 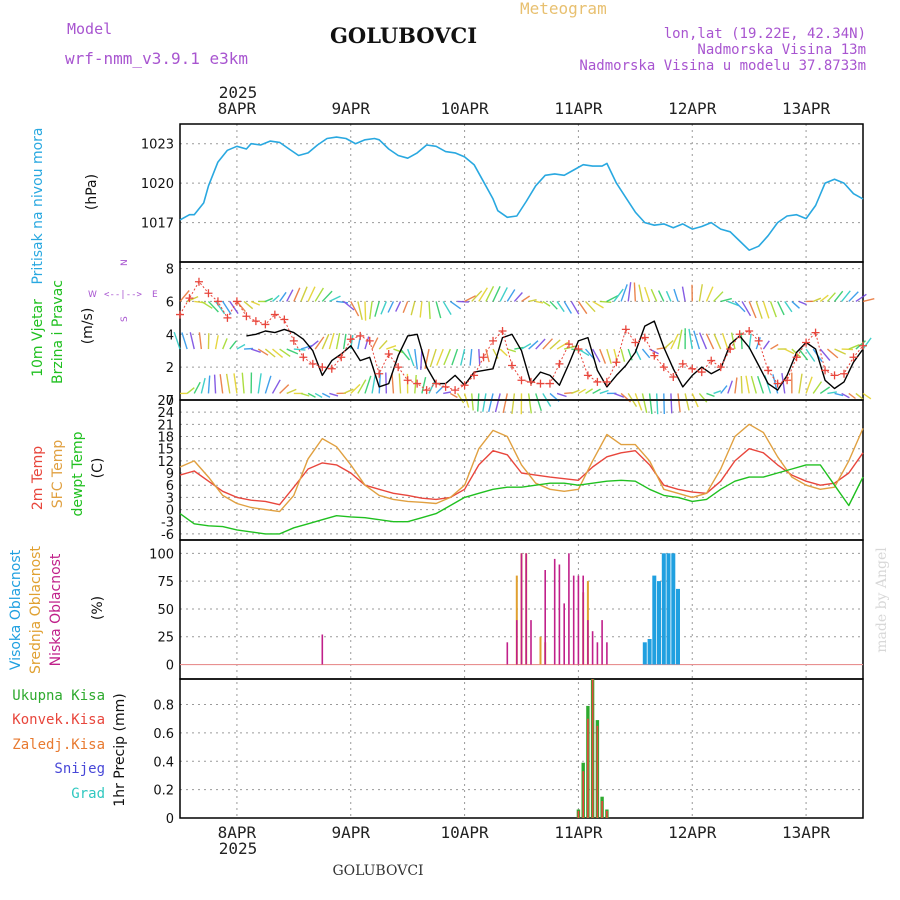 I want to click on y-tick-label: 8, so click(x=170, y=270).